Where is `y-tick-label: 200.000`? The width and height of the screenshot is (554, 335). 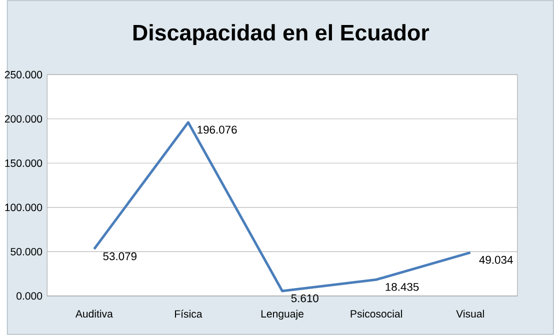 y-tick-label: 200.000 is located at coordinates (23, 119).